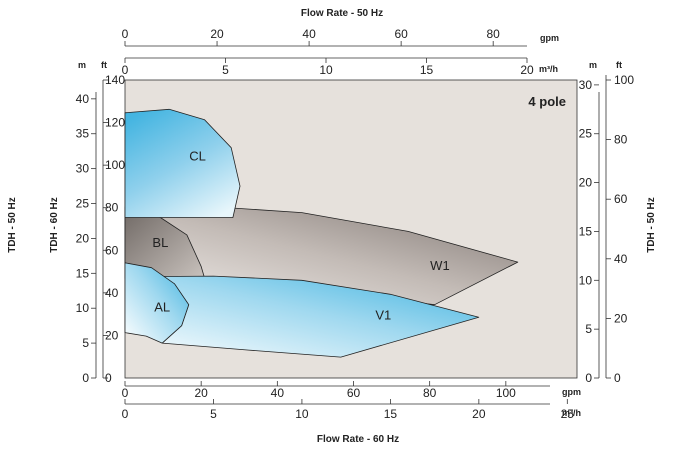  Describe the element at coordinates (83, 273) in the screenshot. I see `left-m-tick-label: 15` at that location.